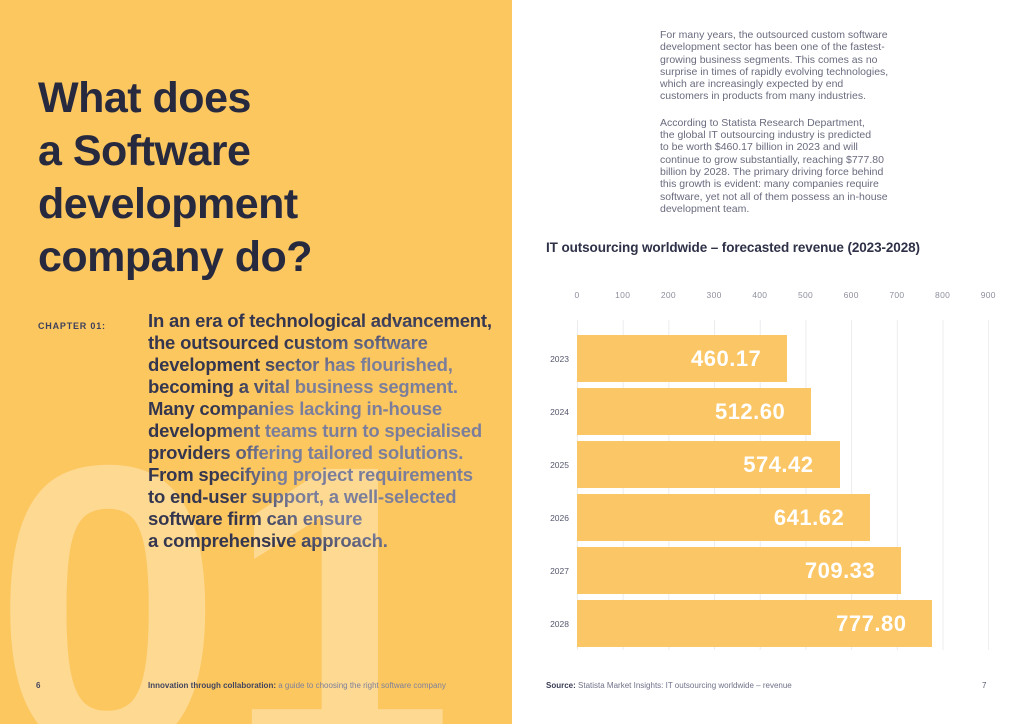  What do you see at coordinates (559, 411) in the screenshot?
I see `category-label: 2024` at bounding box center [559, 411].